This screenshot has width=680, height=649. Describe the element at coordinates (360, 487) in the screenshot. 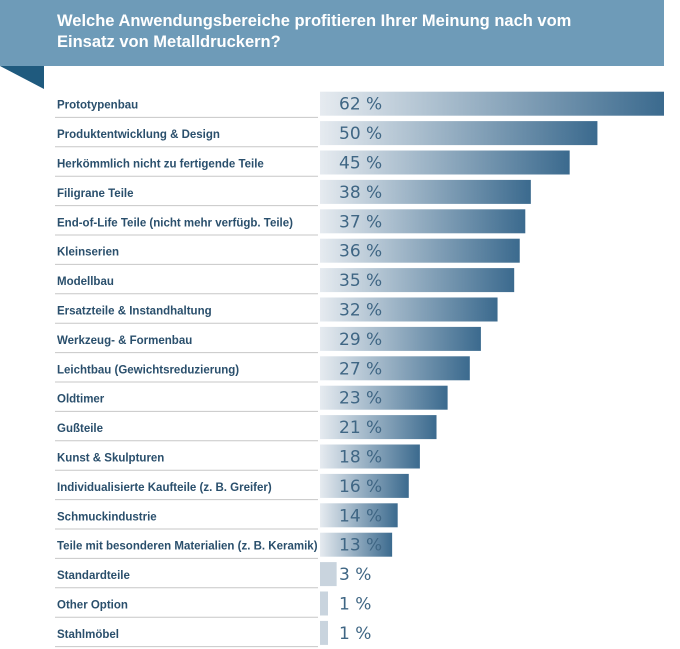

I see `value-label: 16 %` at that location.